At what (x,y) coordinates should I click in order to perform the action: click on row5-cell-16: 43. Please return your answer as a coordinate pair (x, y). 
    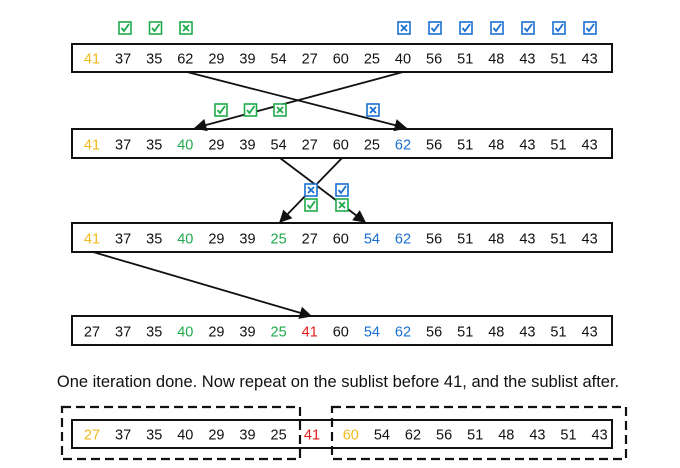
    Looking at the image, I should click on (600, 436).